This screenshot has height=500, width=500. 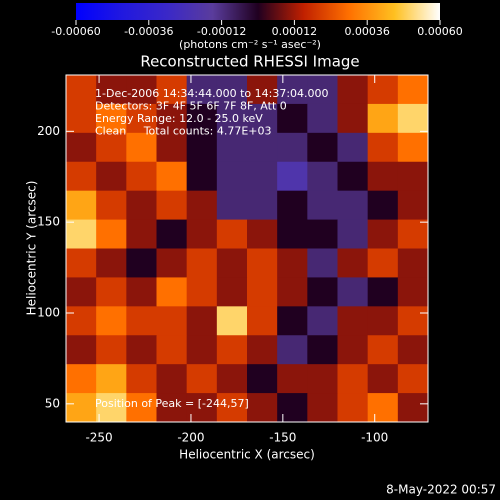 What do you see at coordinates (32, 248) in the screenshot?
I see `y-axis-label: Heliocentric Y (arcsec)` at bounding box center [32, 248].